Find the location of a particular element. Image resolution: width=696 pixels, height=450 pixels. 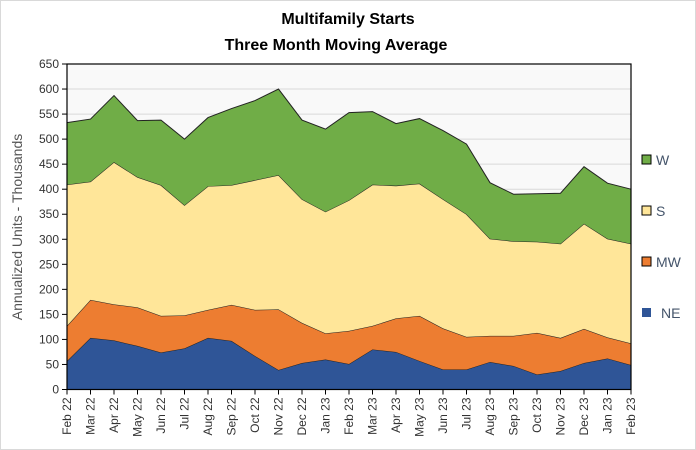

y-tick-label: 250 is located at coordinates (49, 264).